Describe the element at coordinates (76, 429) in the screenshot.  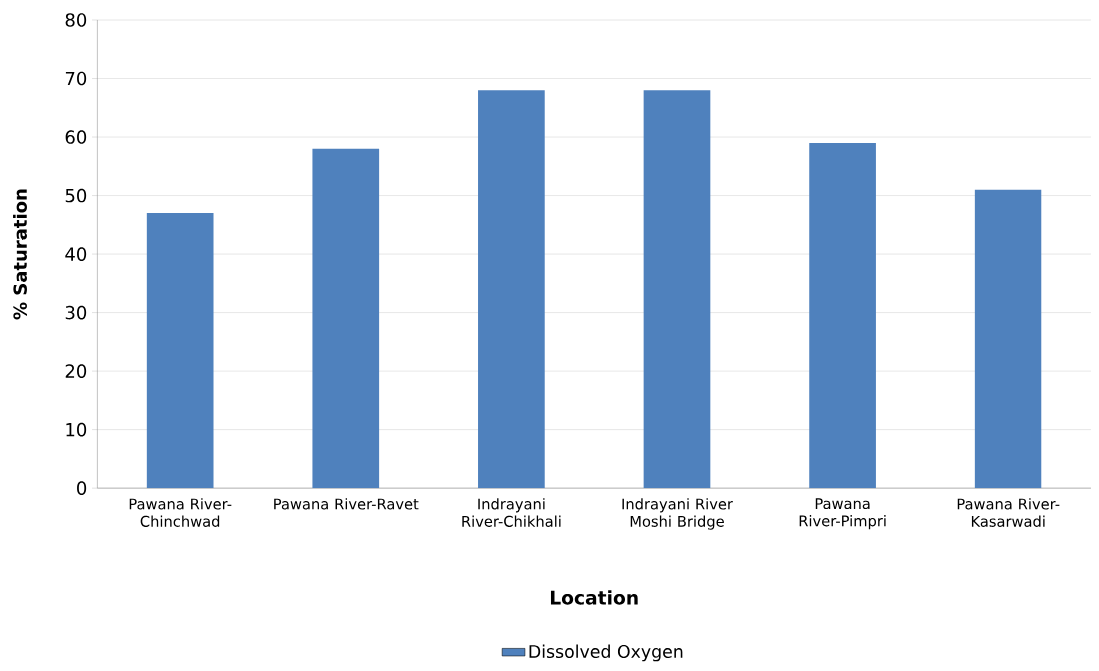
I see `y-tick-label: 10` at that location.